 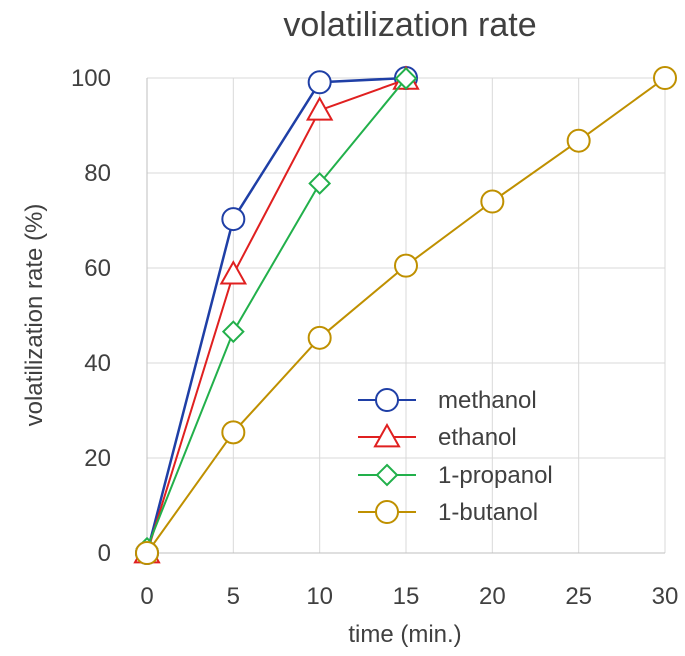 What do you see at coordinates (146, 596) in the screenshot?
I see `x-tick-label: 0` at bounding box center [146, 596].